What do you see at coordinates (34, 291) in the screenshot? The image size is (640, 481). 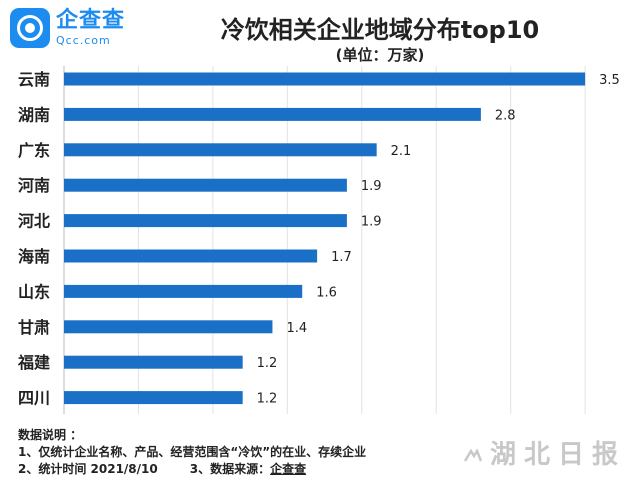 I see `category-label: 山东` at bounding box center [34, 291].